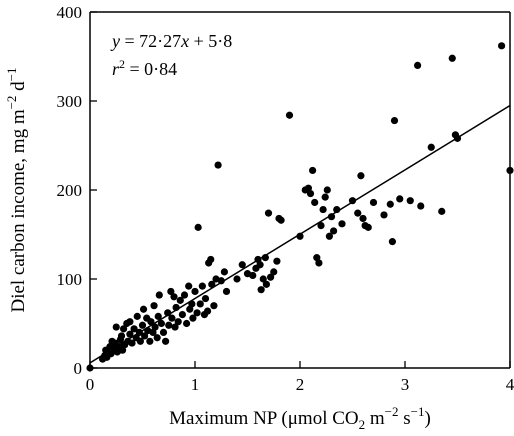  I want to click on xlabel-m: m, so click(375, 418).